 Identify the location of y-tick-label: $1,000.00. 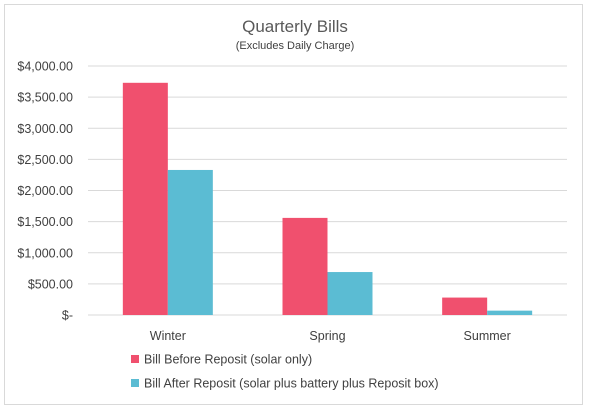
(45, 253).